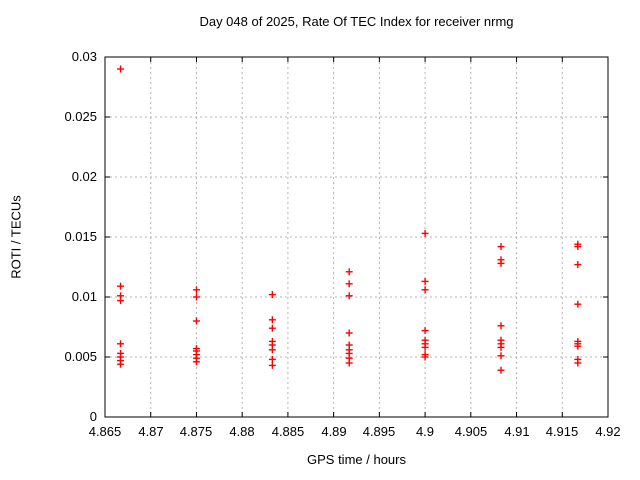 The image size is (640, 480). What do you see at coordinates (356, 459) in the screenshot?
I see `x-axis-label: GPS time / hours` at bounding box center [356, 459].